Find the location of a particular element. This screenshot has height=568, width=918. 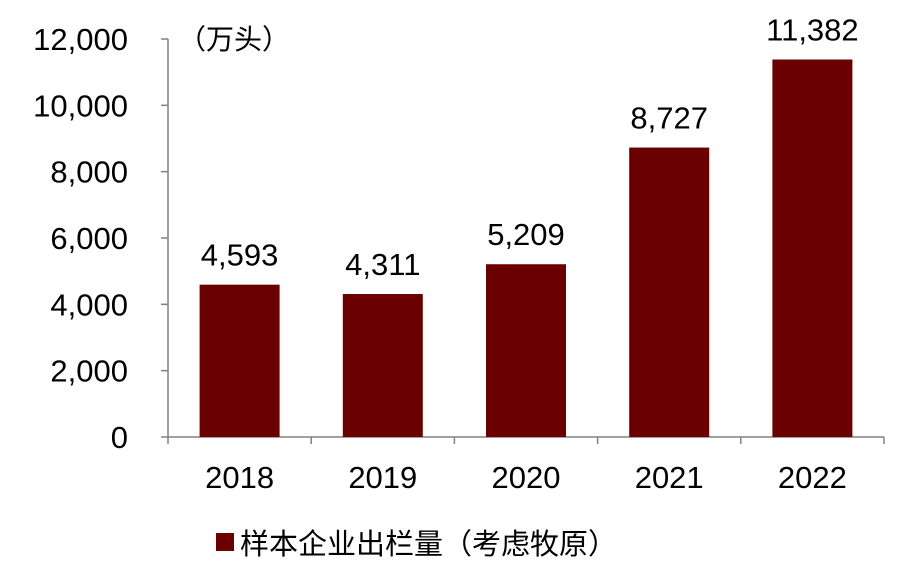

bar-2021 is located at coordinates (669, 292).